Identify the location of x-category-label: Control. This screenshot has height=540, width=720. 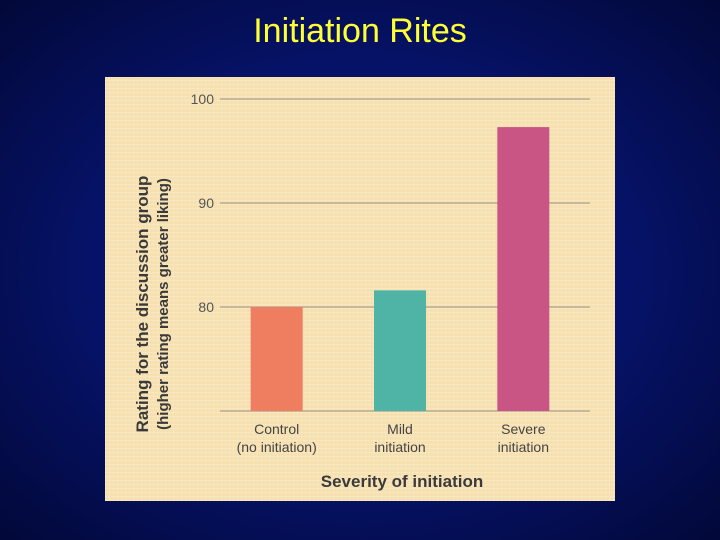
(276, 429).